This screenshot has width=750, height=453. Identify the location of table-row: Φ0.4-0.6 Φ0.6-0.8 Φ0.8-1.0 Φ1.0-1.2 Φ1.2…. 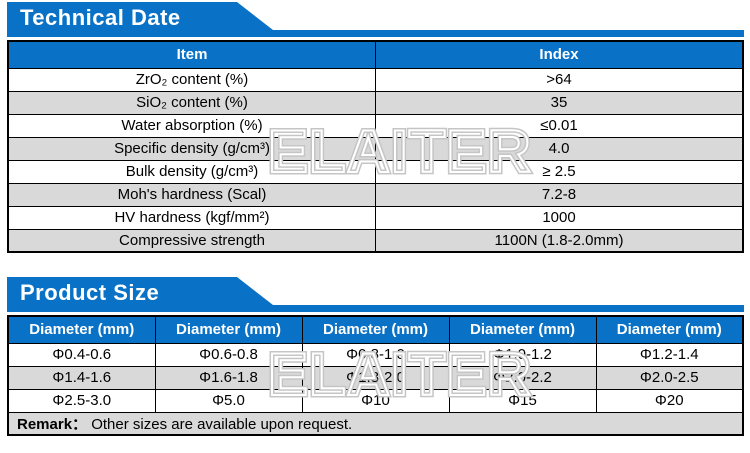
(375, 354).